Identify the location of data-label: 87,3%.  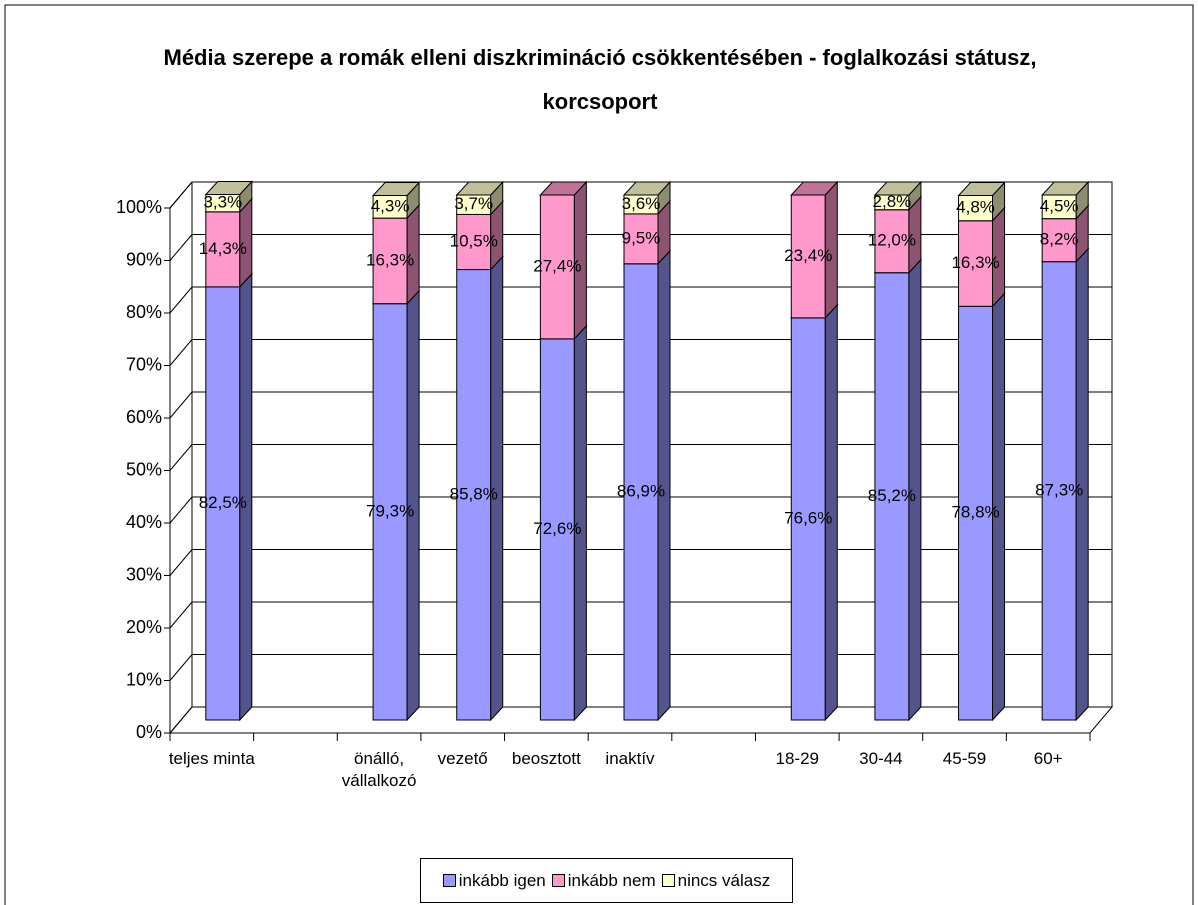
(1059, 489).